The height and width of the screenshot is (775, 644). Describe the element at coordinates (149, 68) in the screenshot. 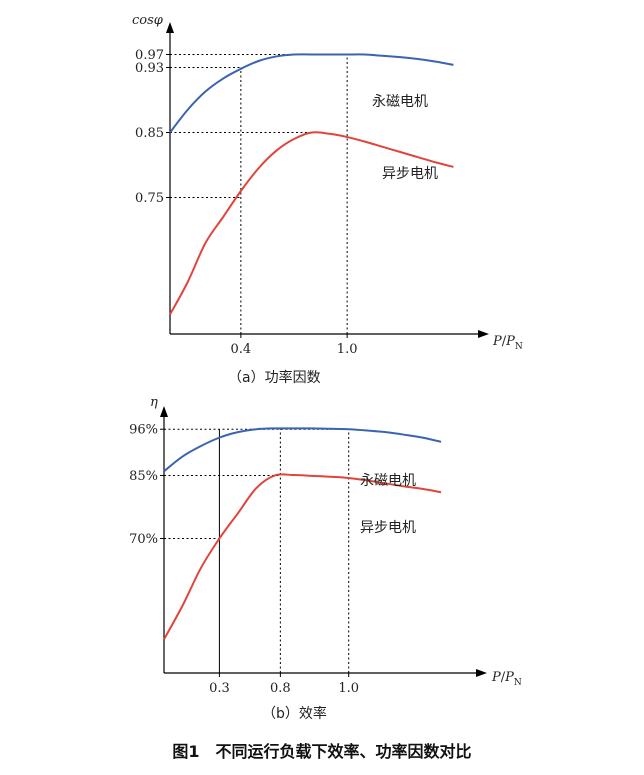

I see `y-tick-label: 0.93` at that location.